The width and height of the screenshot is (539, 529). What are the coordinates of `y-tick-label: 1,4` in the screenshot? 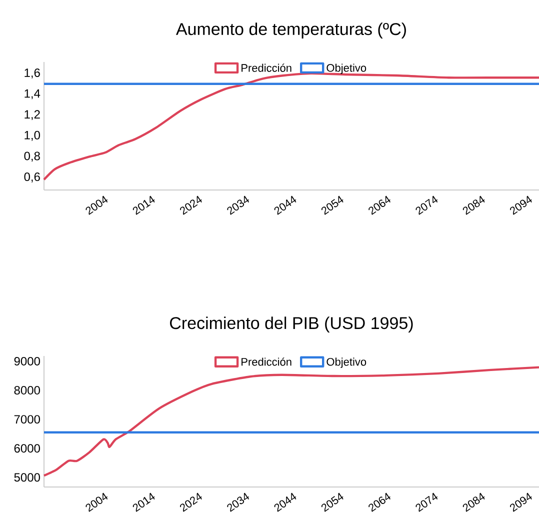 It's located at (32, 94).